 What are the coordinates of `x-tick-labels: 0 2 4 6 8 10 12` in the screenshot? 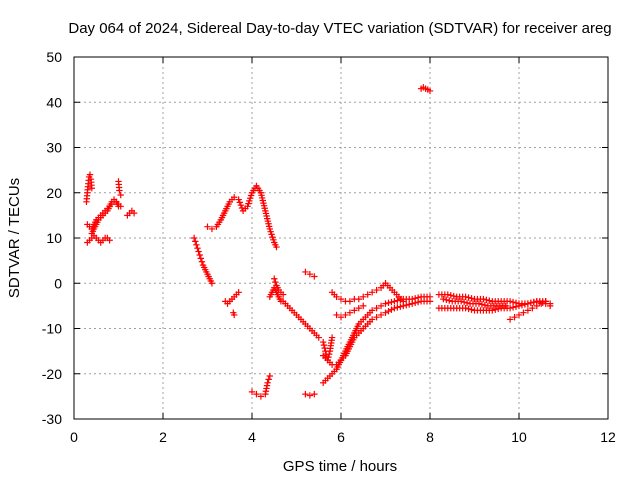 It's located at (343, 437).